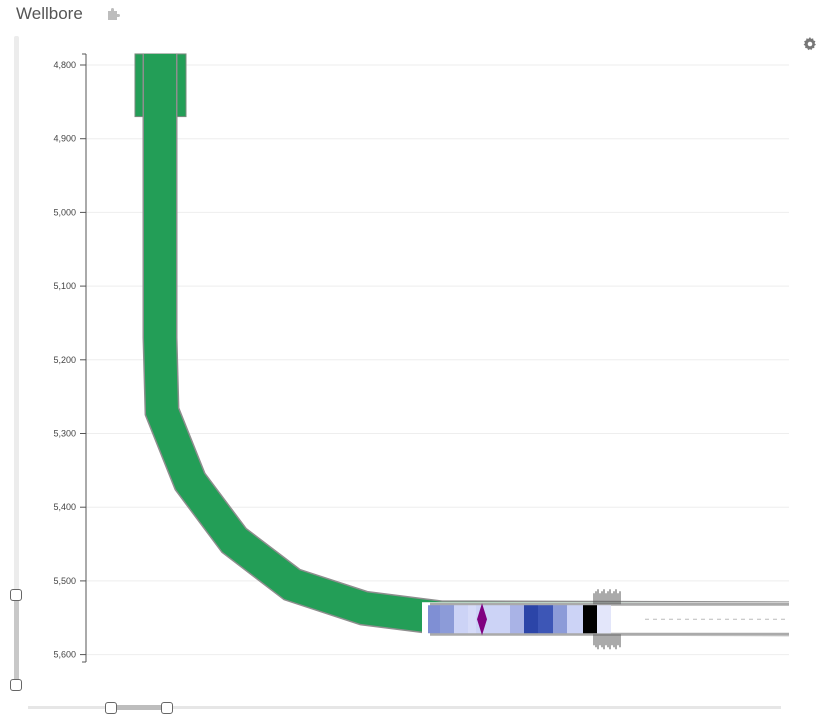 The height and width of the screenshot is (721, 824). Describe the element at coordinates (64, 581) in the screenshot. I see `tick-label: 5,500` at that location.